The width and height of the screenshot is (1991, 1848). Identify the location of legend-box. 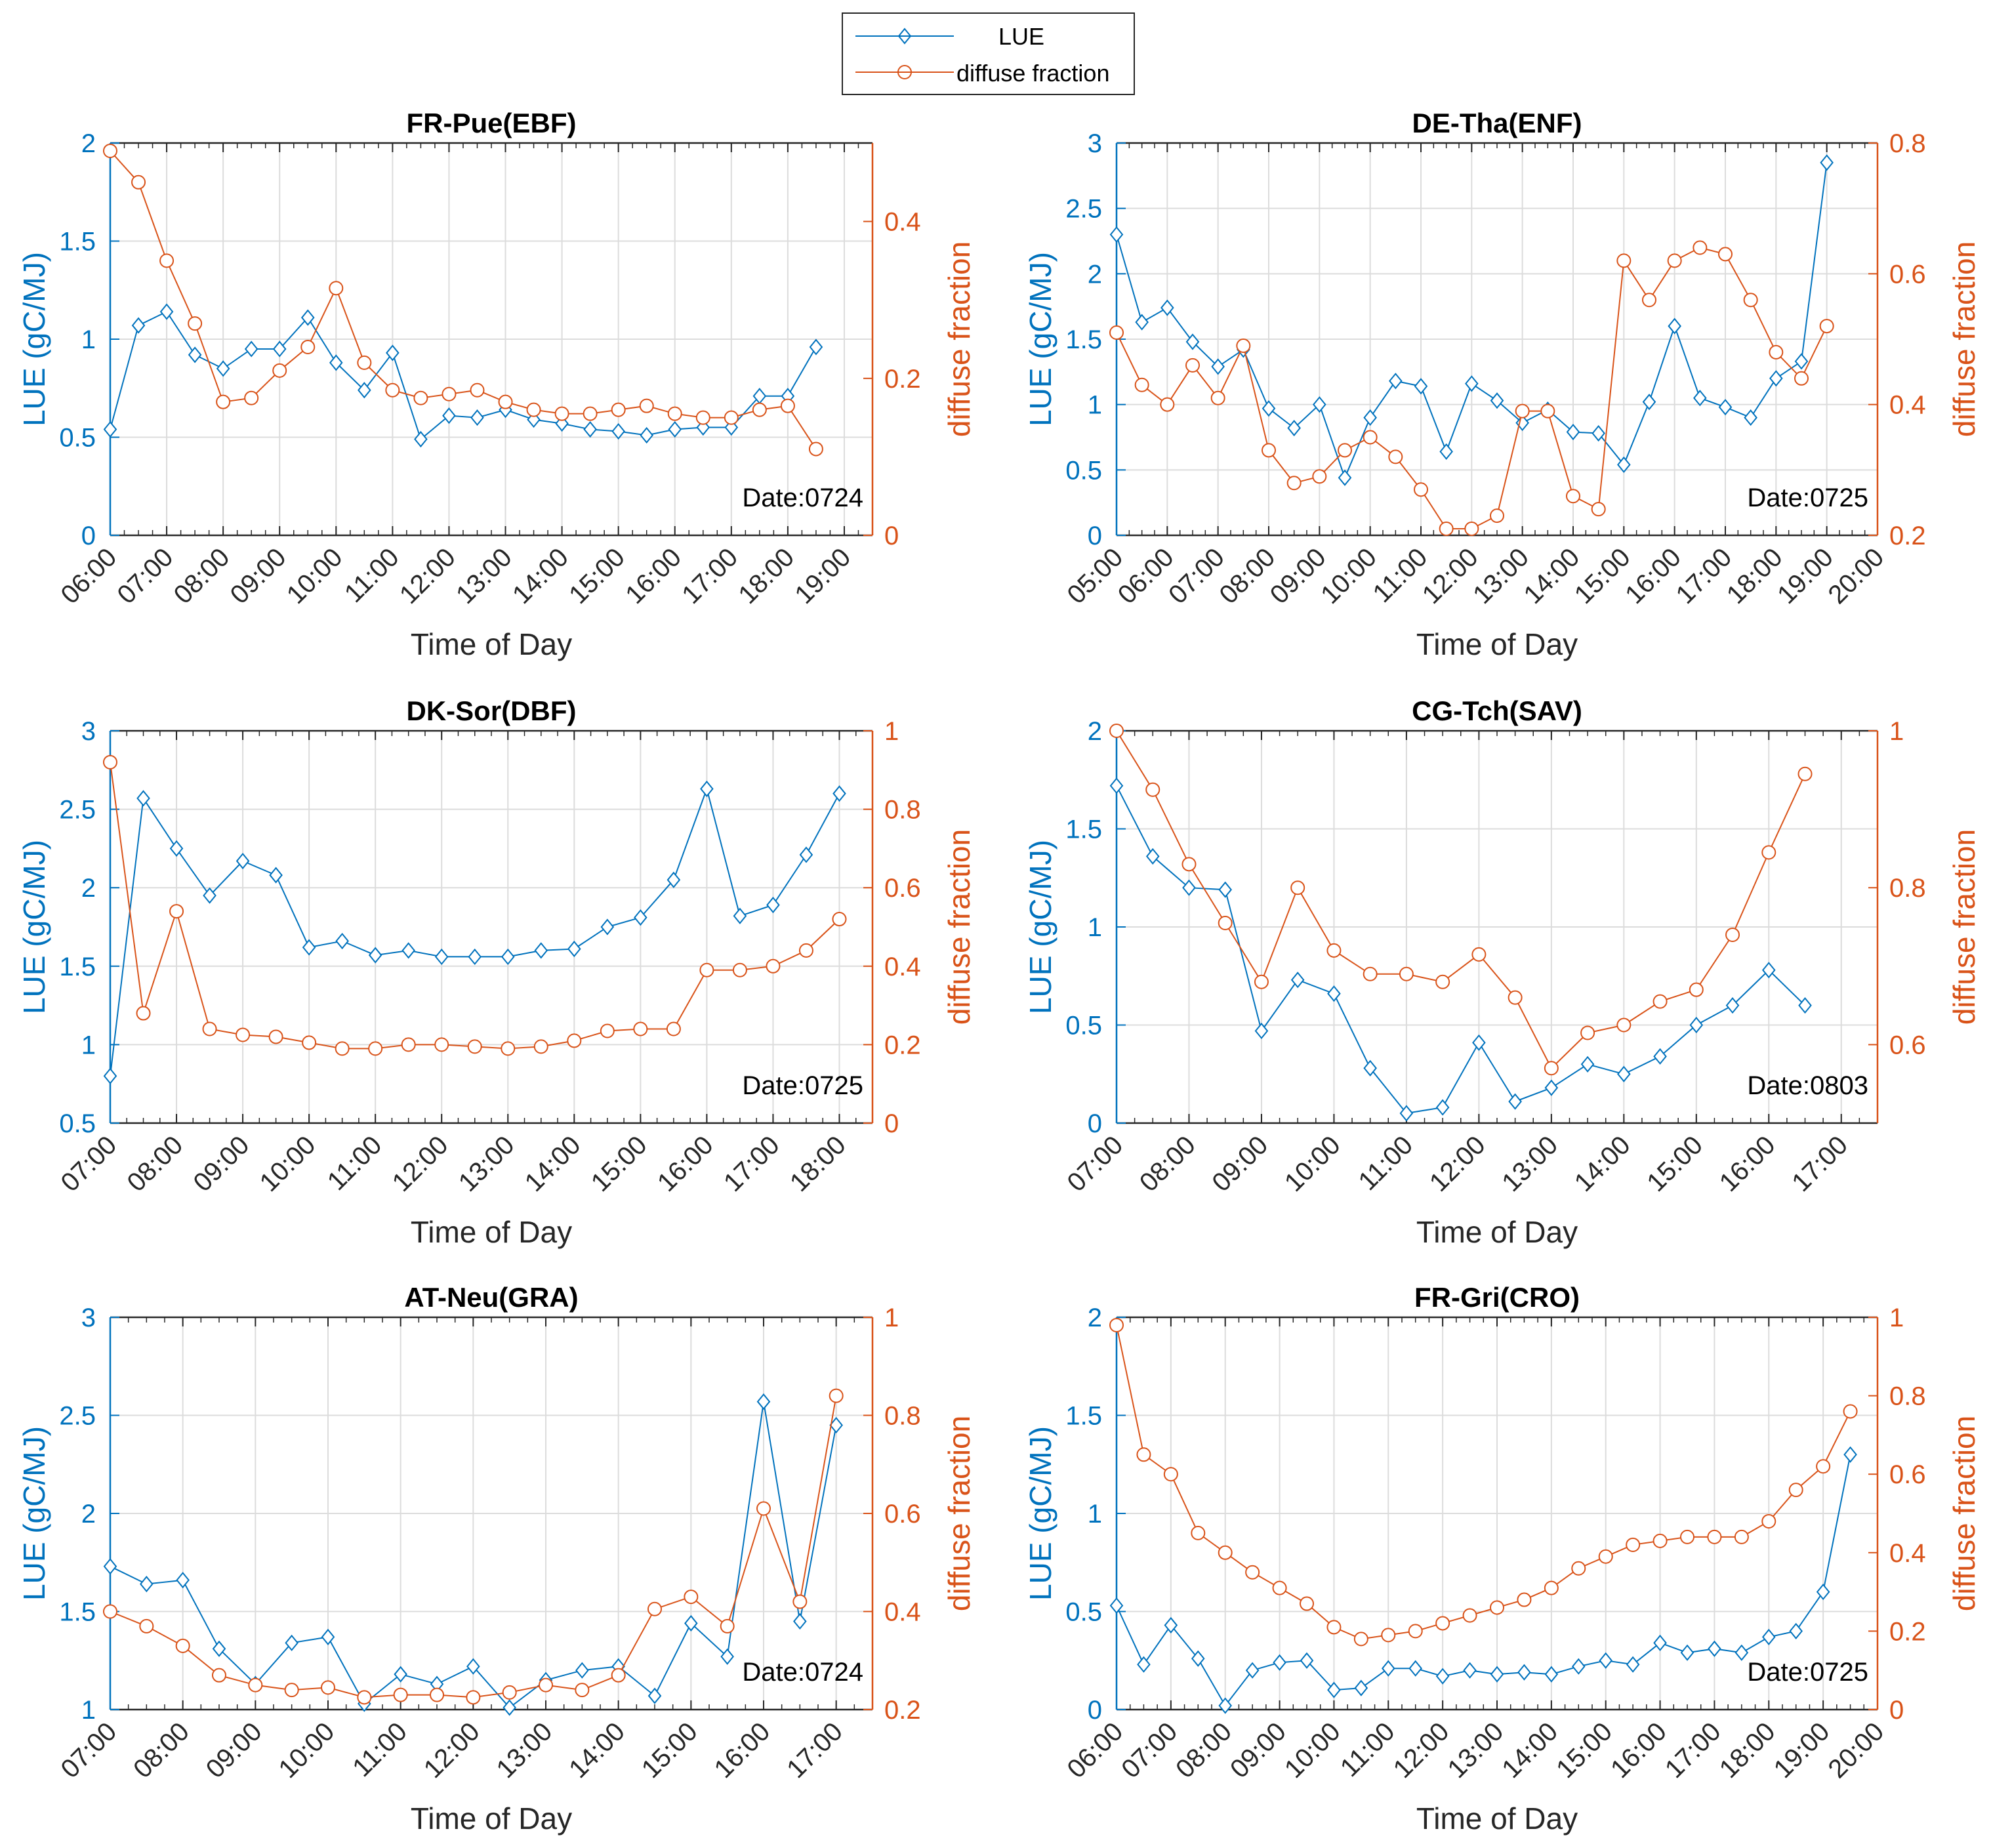
(988, 54).